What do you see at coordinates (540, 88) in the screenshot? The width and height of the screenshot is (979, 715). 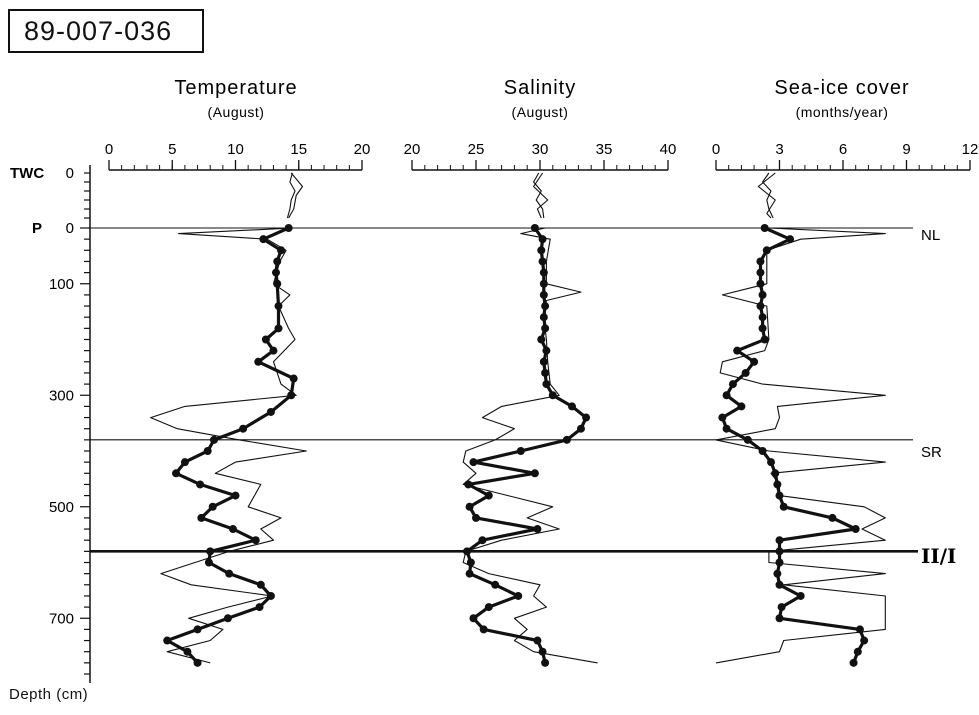 I see `salinity-title: Salinity` at bounding box center [540, 88].